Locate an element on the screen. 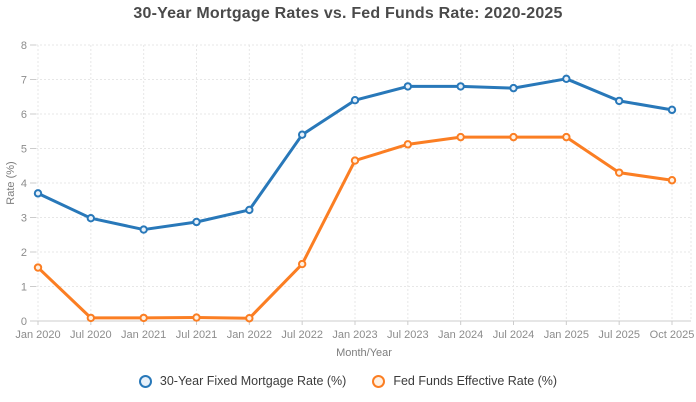 The width and height of the screenshot is (696, 402). y-tick-label: 5 is located at coordinates (24, 149).